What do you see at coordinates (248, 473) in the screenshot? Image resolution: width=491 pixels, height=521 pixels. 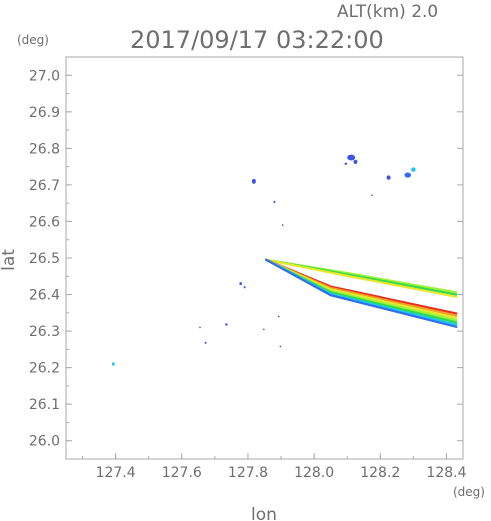 I see `x-tick-label: 127.8` at bounding box center [248, 473].